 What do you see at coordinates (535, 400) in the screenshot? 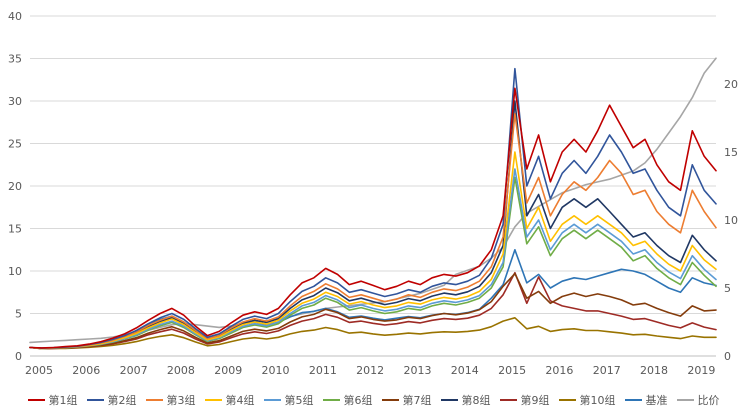
I see `legend-label: 第9组` at bounding box center [535, 400].